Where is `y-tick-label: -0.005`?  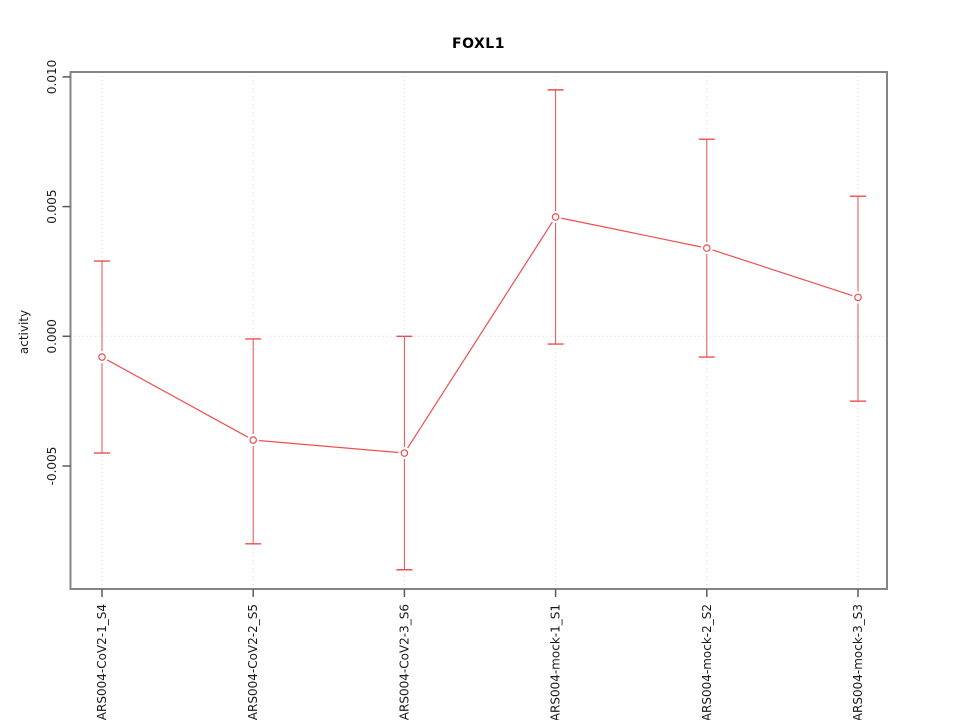
y-tick-label: -0.005 is located at coordinates (52, 466).